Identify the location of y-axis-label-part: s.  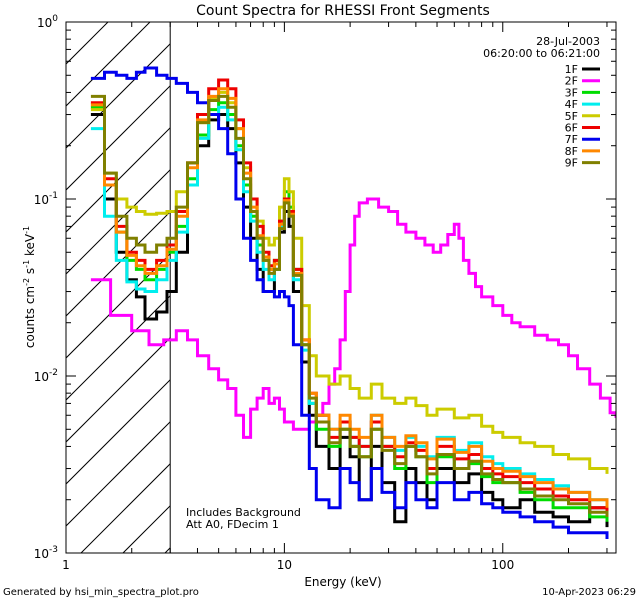
(30, 273).